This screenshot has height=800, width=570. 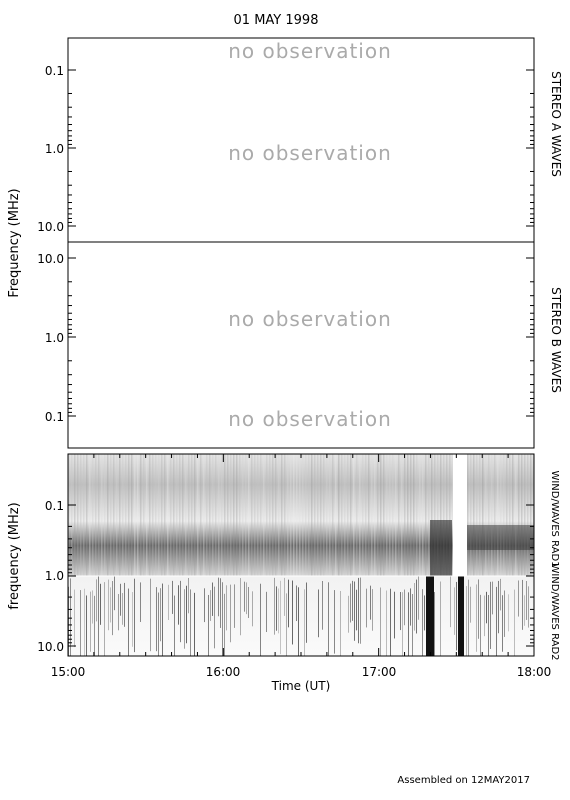 I want to click on rad1-dark-feature, so click(x=500, y=537).